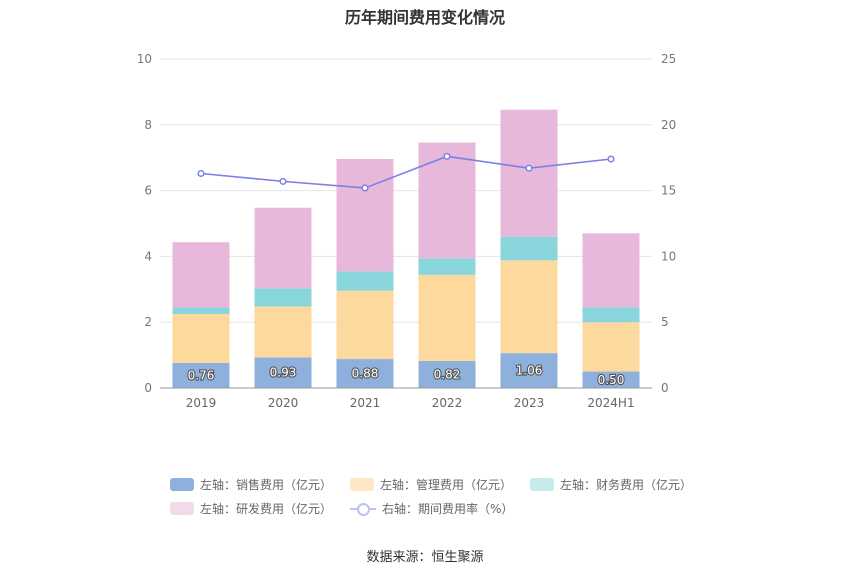 The image size is (850, 575). I want to click on legend-item-finance: 左轴：财务费用（亿元）, so click(611, 484).